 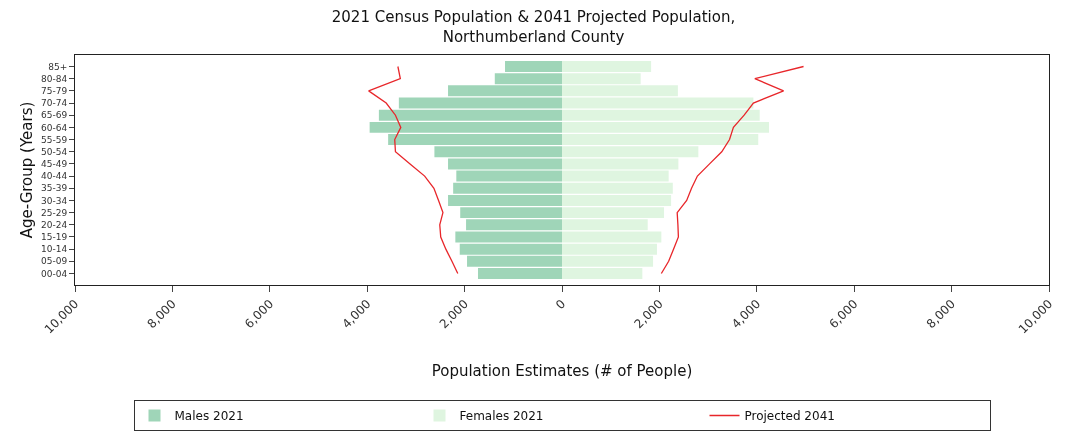 I want to click on y-tick-label: 70-74, so click(x=54, y=103).